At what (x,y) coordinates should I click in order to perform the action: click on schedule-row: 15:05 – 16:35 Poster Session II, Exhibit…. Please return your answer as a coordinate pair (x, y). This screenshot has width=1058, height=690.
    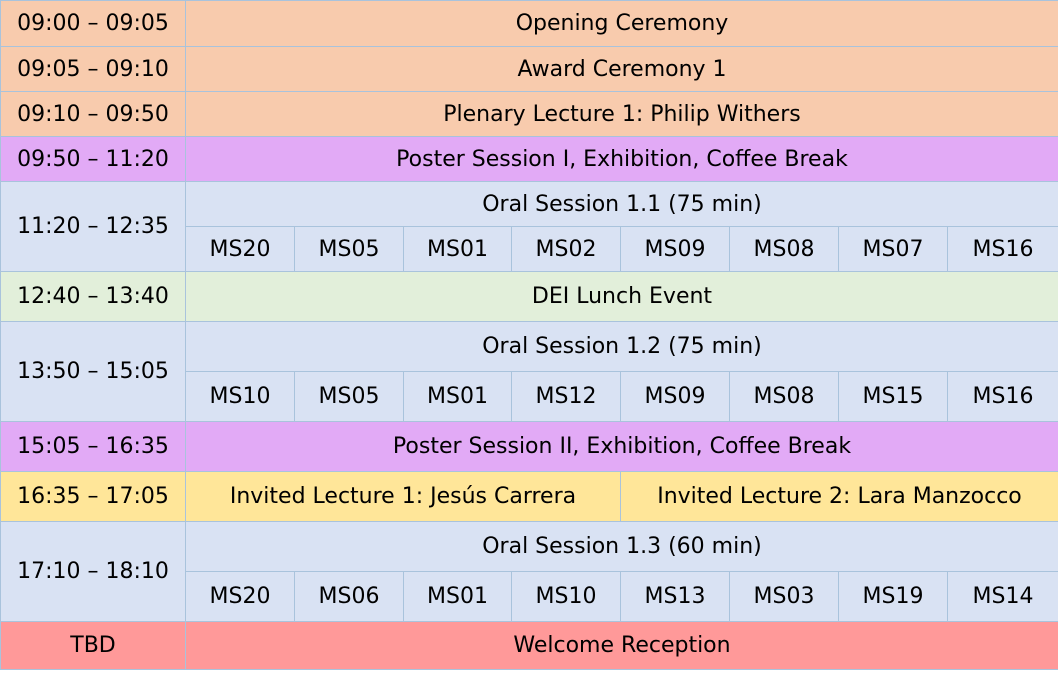
    Looking at the image, I should click on (529, 446).